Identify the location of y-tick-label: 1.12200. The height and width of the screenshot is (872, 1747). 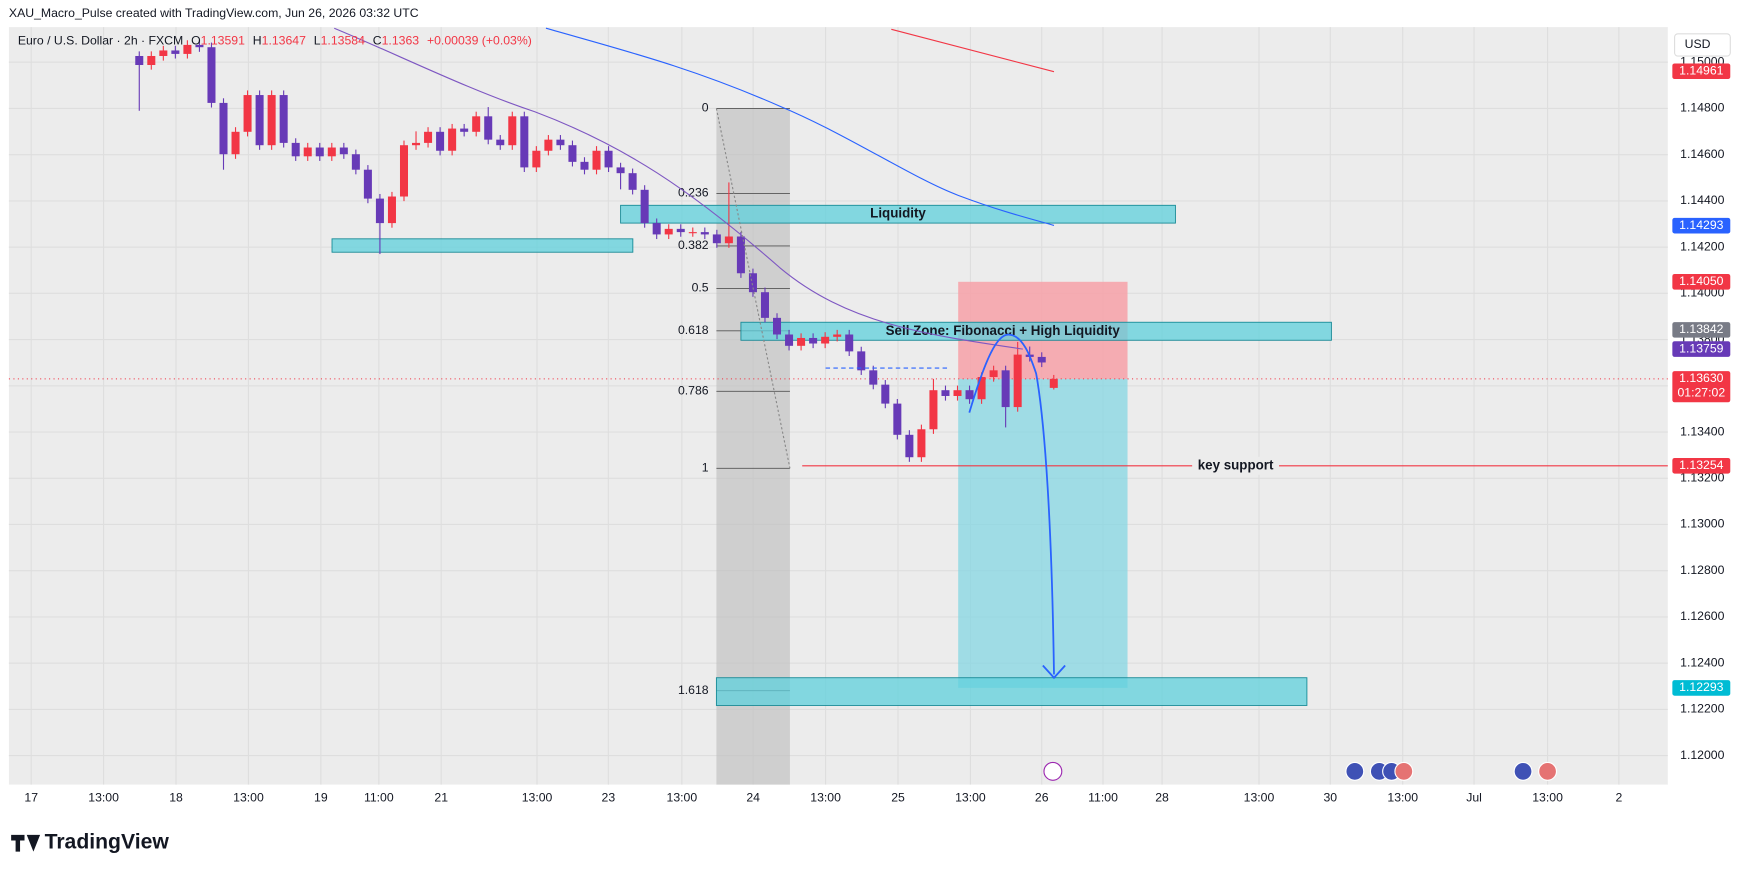
(1702, 709).